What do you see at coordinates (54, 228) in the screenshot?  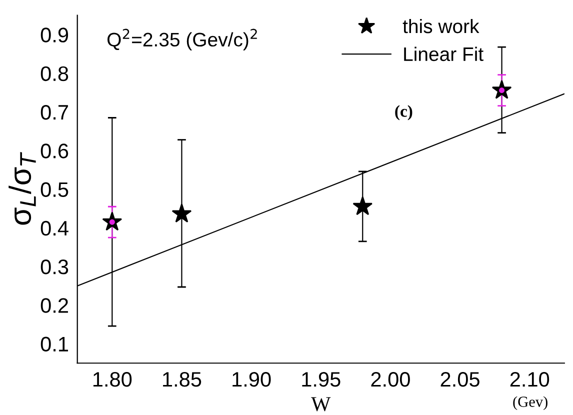 I see `y-tick-label: 0.4` at bounding box center [54, 228].